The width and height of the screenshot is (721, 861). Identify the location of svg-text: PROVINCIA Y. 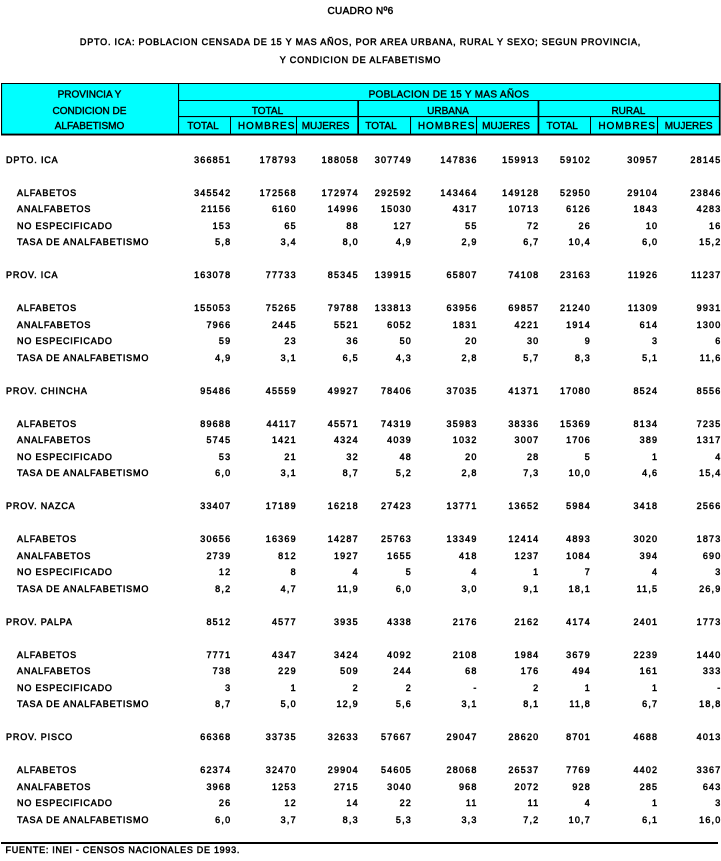
(90, 95).